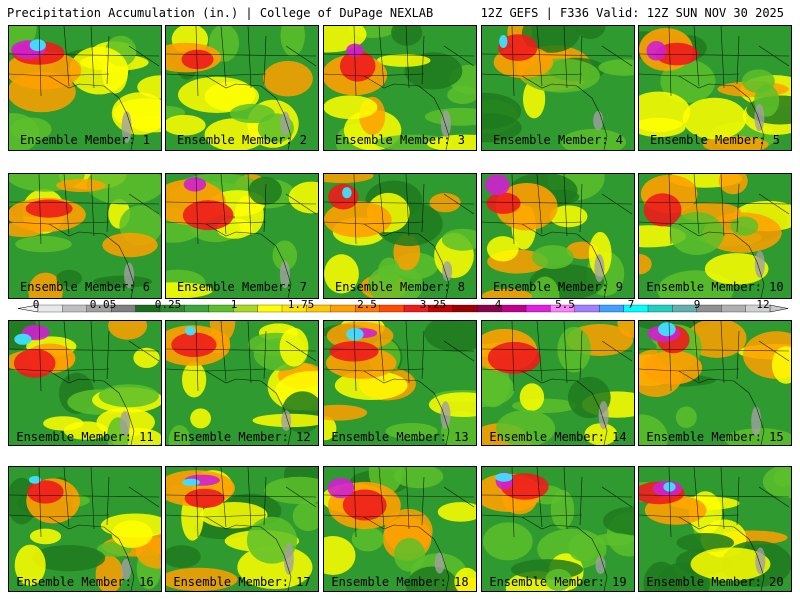 The width and height of the screenshot is (800, 600). Describe the element at coordinates (242, 437) in the screenshot. I see `ensemble-member-label: Ensemble Member: 12` at that location.